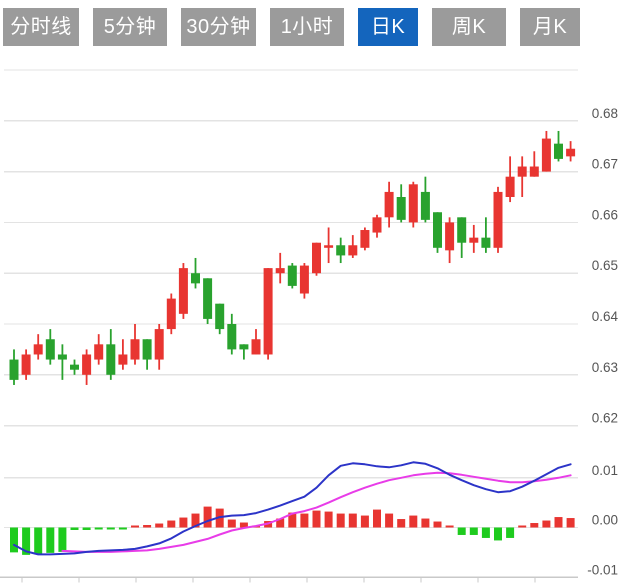  I want to click on x-axis-ticks, so click(278, 580).